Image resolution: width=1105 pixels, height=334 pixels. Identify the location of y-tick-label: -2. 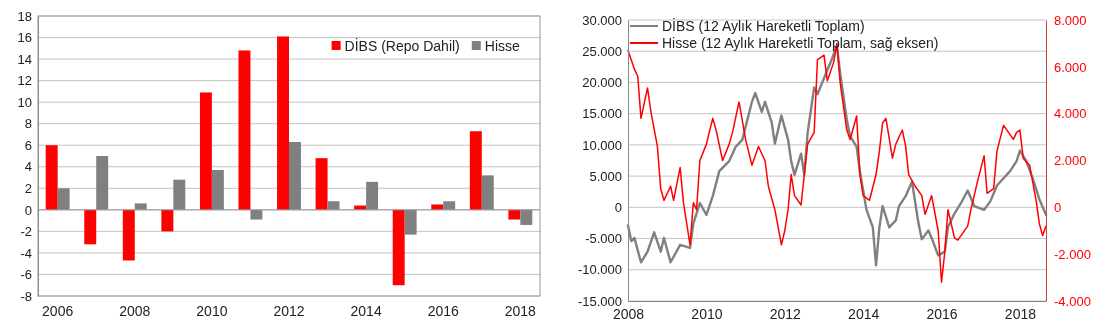
(26, 232).